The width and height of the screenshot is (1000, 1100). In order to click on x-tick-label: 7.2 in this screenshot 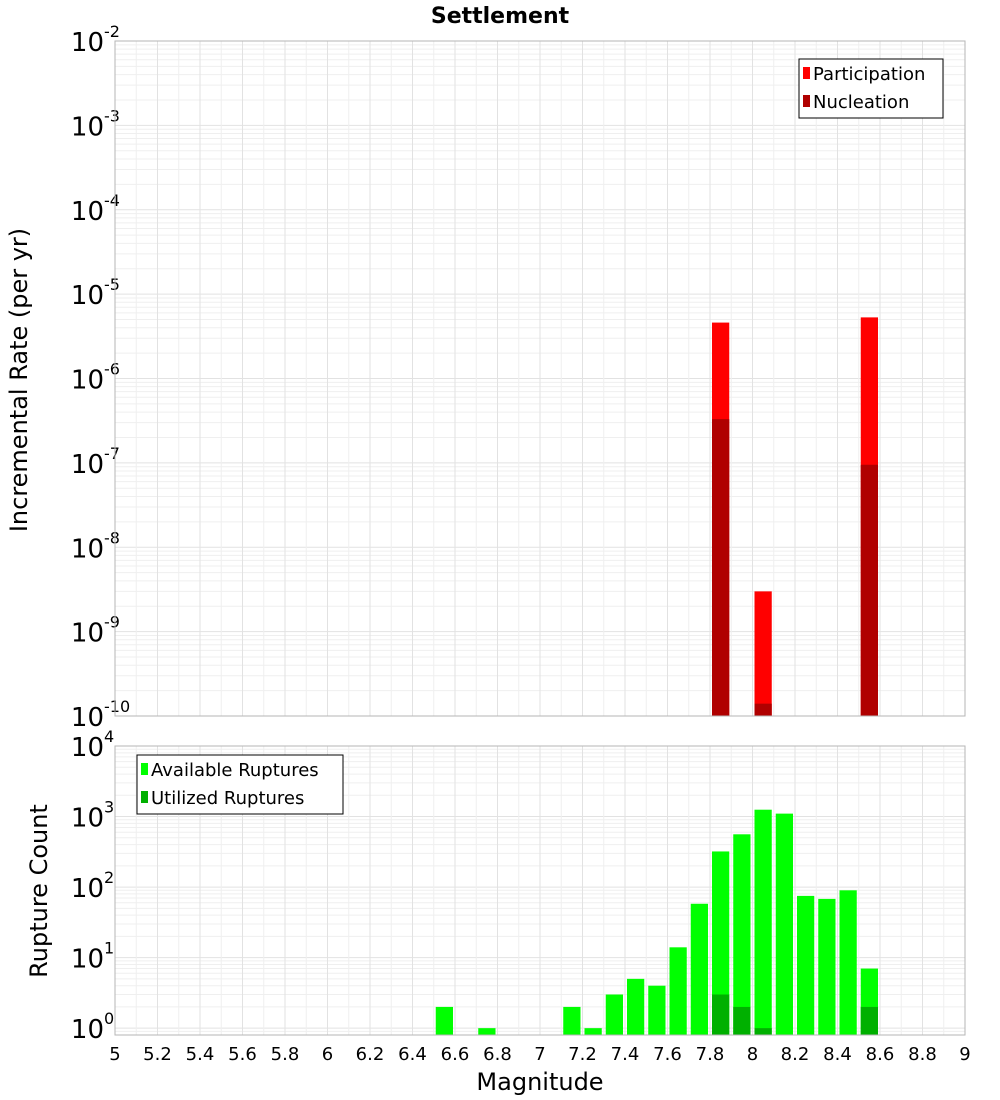, I will do `click(582, 1054)`.